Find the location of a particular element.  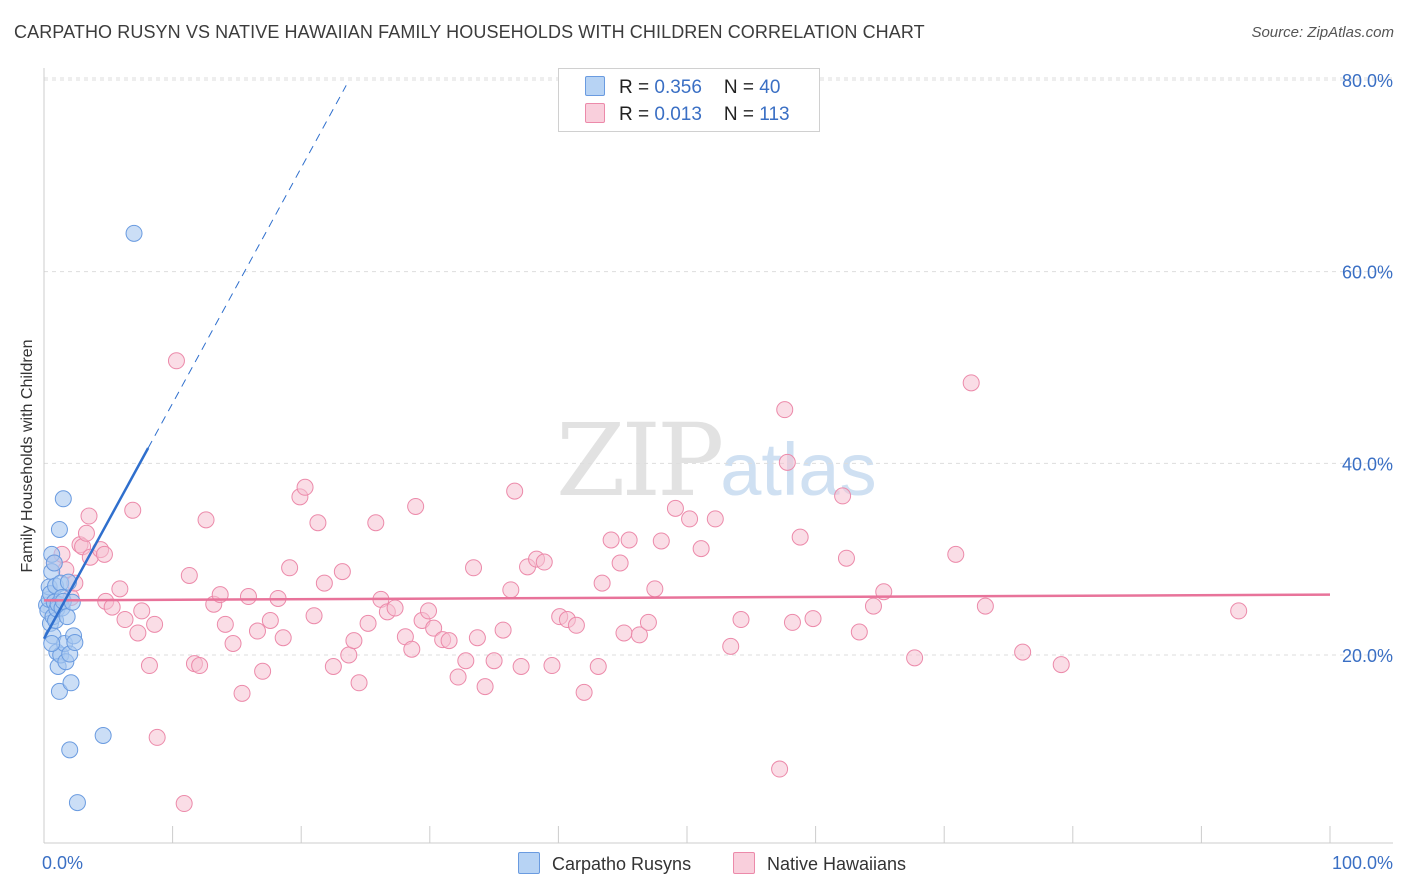

y-tick-label: 80.0% is located at coordinates (1367, 81).